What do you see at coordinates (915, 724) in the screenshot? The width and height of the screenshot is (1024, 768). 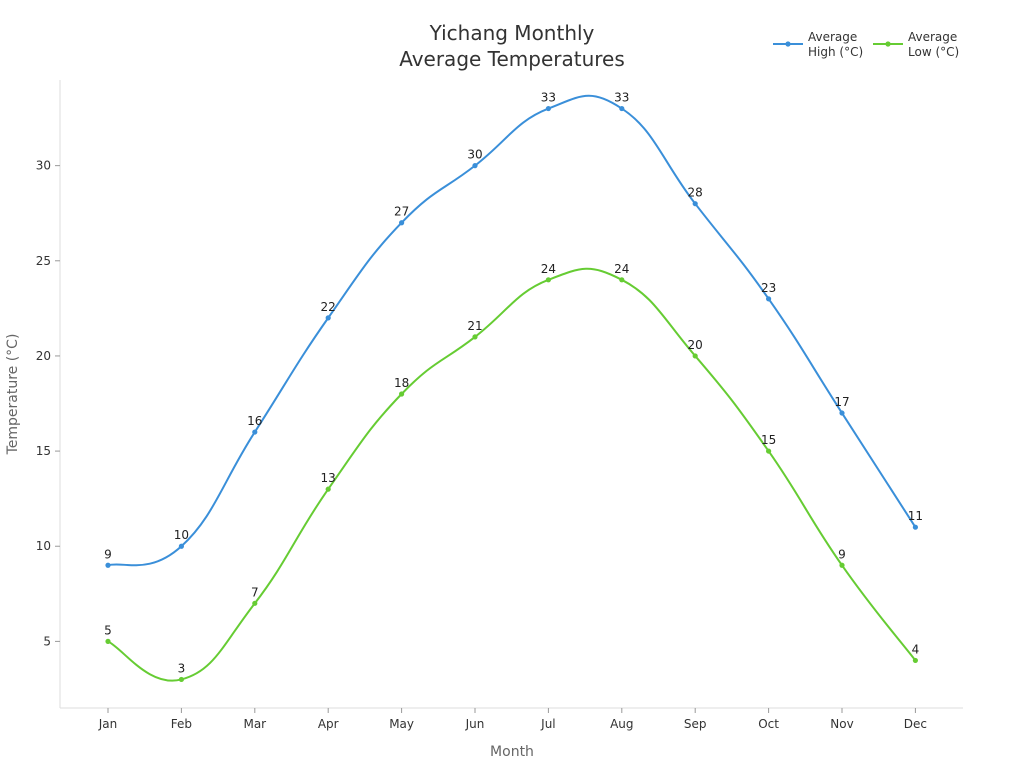 I see `x-tick-label: Dec` at bounding box center [915, 724].